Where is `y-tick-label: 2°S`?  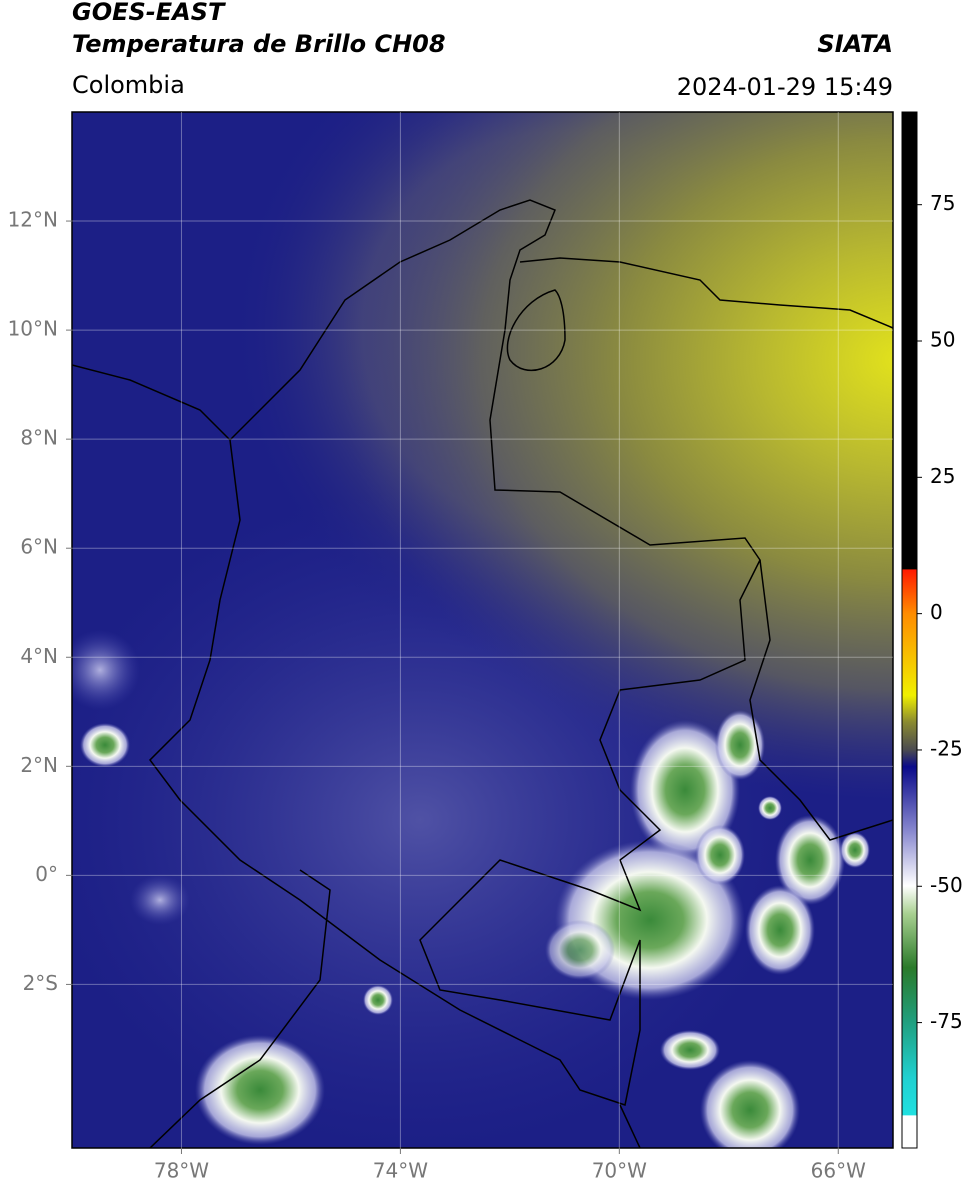 y-tick-label: 2°S is located at coordinates (40, 983).